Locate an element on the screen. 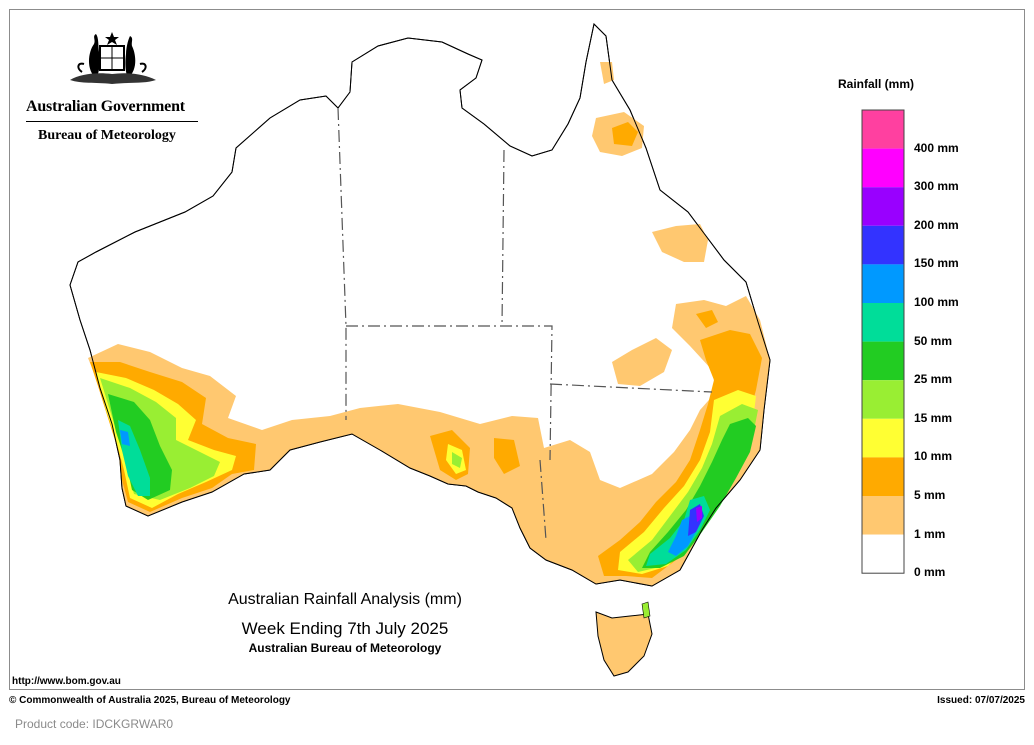 This screenshot has width=1034, height=745. legend-swatch-200-mm is located at coordinates (883, 206).